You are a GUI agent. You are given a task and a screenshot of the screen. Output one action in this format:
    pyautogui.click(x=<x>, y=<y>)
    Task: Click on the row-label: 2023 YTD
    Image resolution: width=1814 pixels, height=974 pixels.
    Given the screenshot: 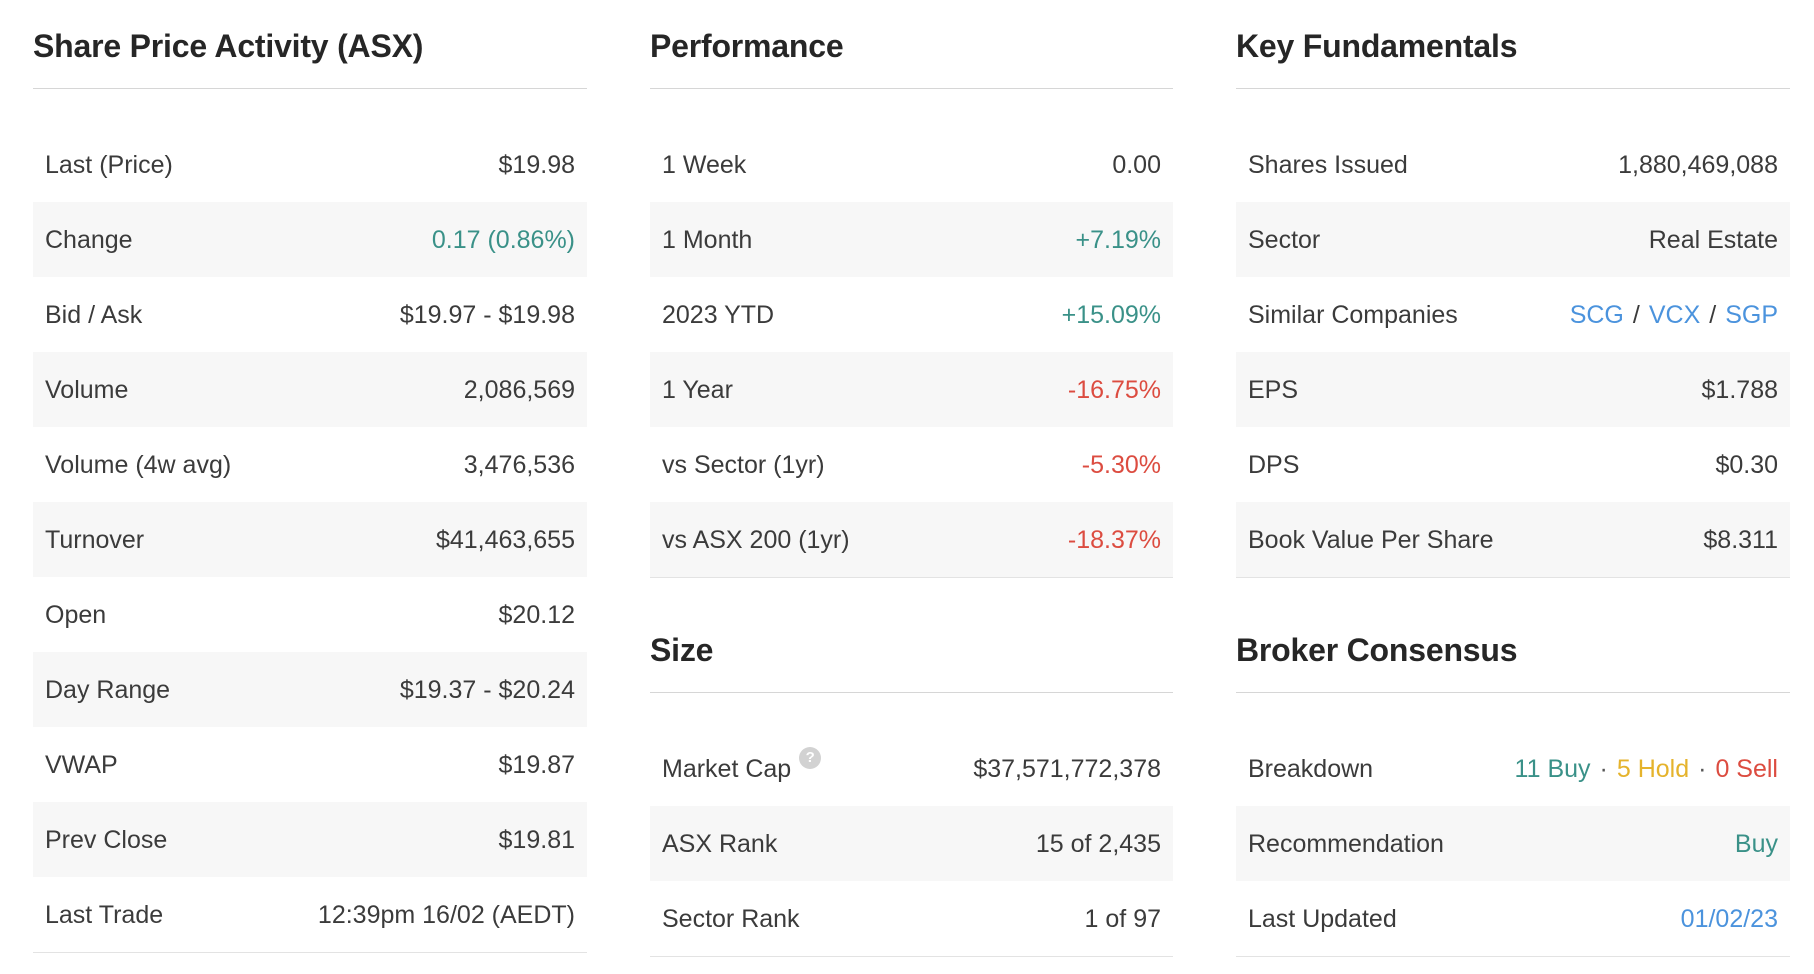 What is the action you would take?
    pyautogui.click(x=718, y=314)
    